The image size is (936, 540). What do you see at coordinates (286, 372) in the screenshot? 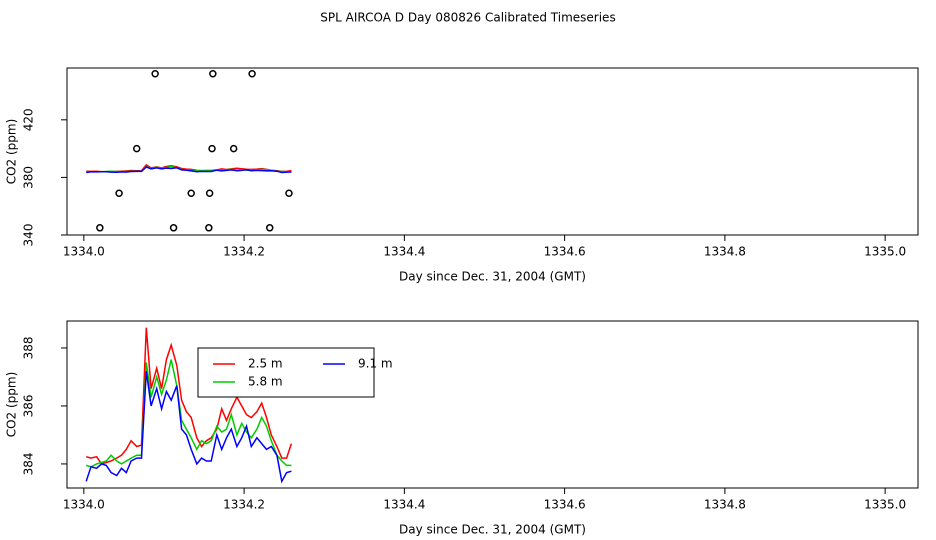
I see `legend-box` at bounding box center [286, 372].